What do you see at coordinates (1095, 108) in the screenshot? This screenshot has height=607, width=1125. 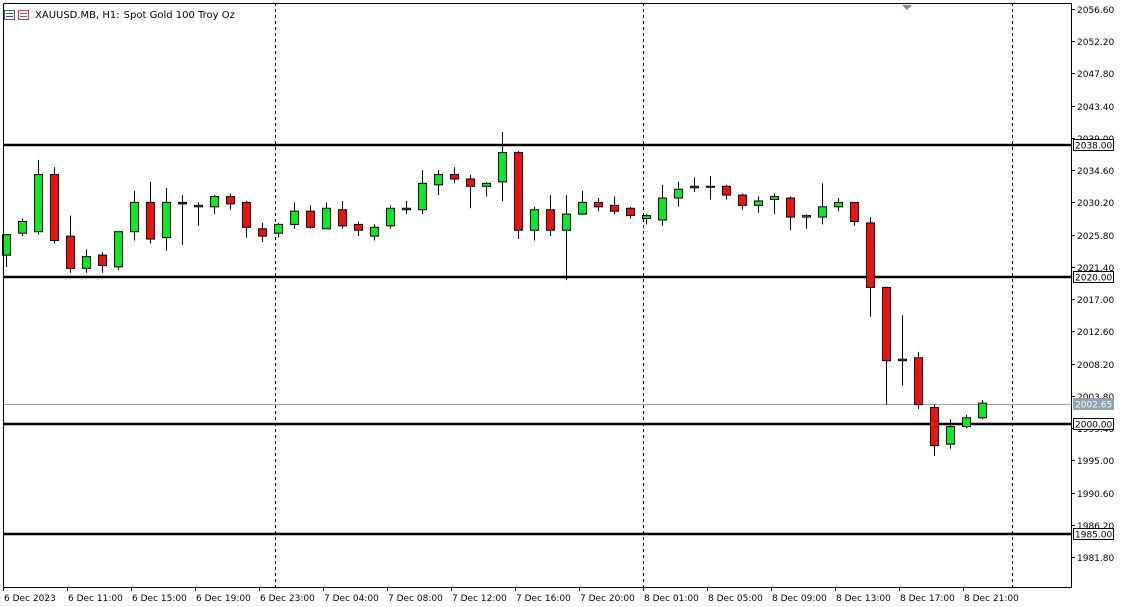 I see `y-tick-label: 2043.40` at bounding box center [1095, 108].